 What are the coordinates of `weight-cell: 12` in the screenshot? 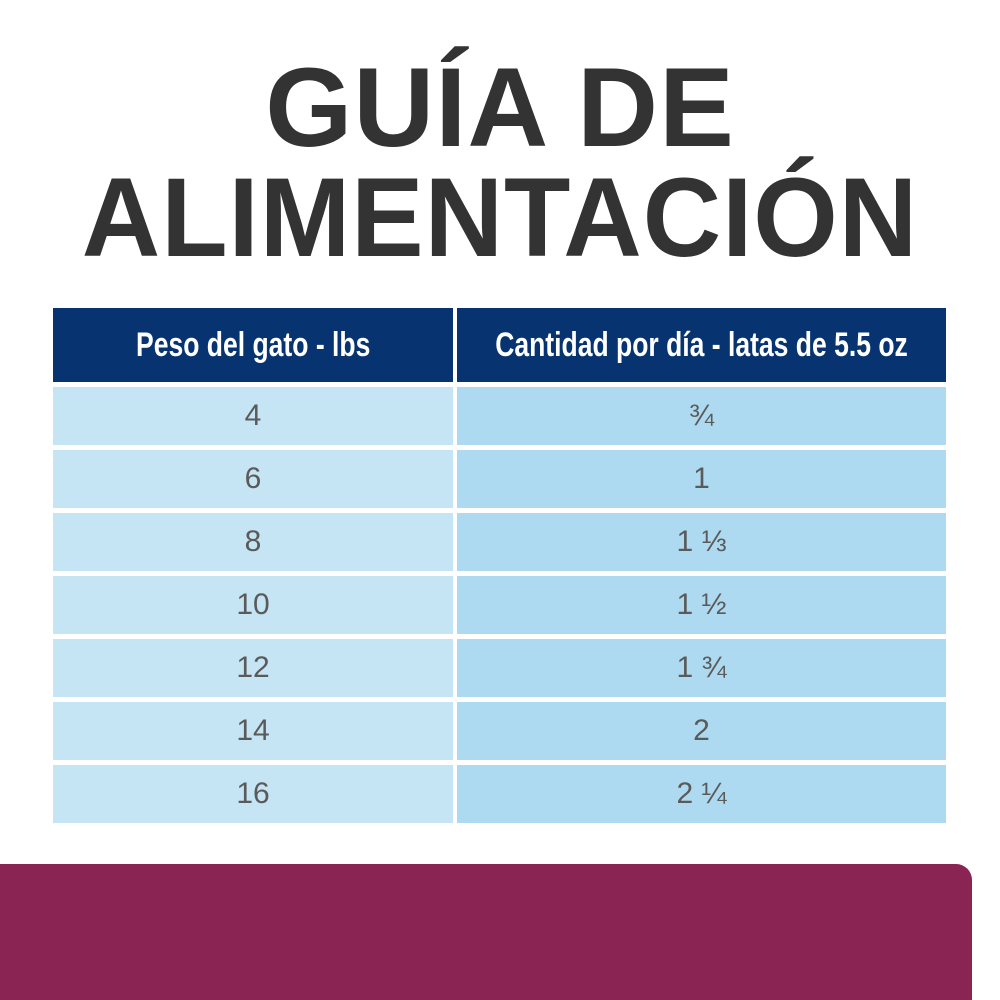 It's located at (253, 668).